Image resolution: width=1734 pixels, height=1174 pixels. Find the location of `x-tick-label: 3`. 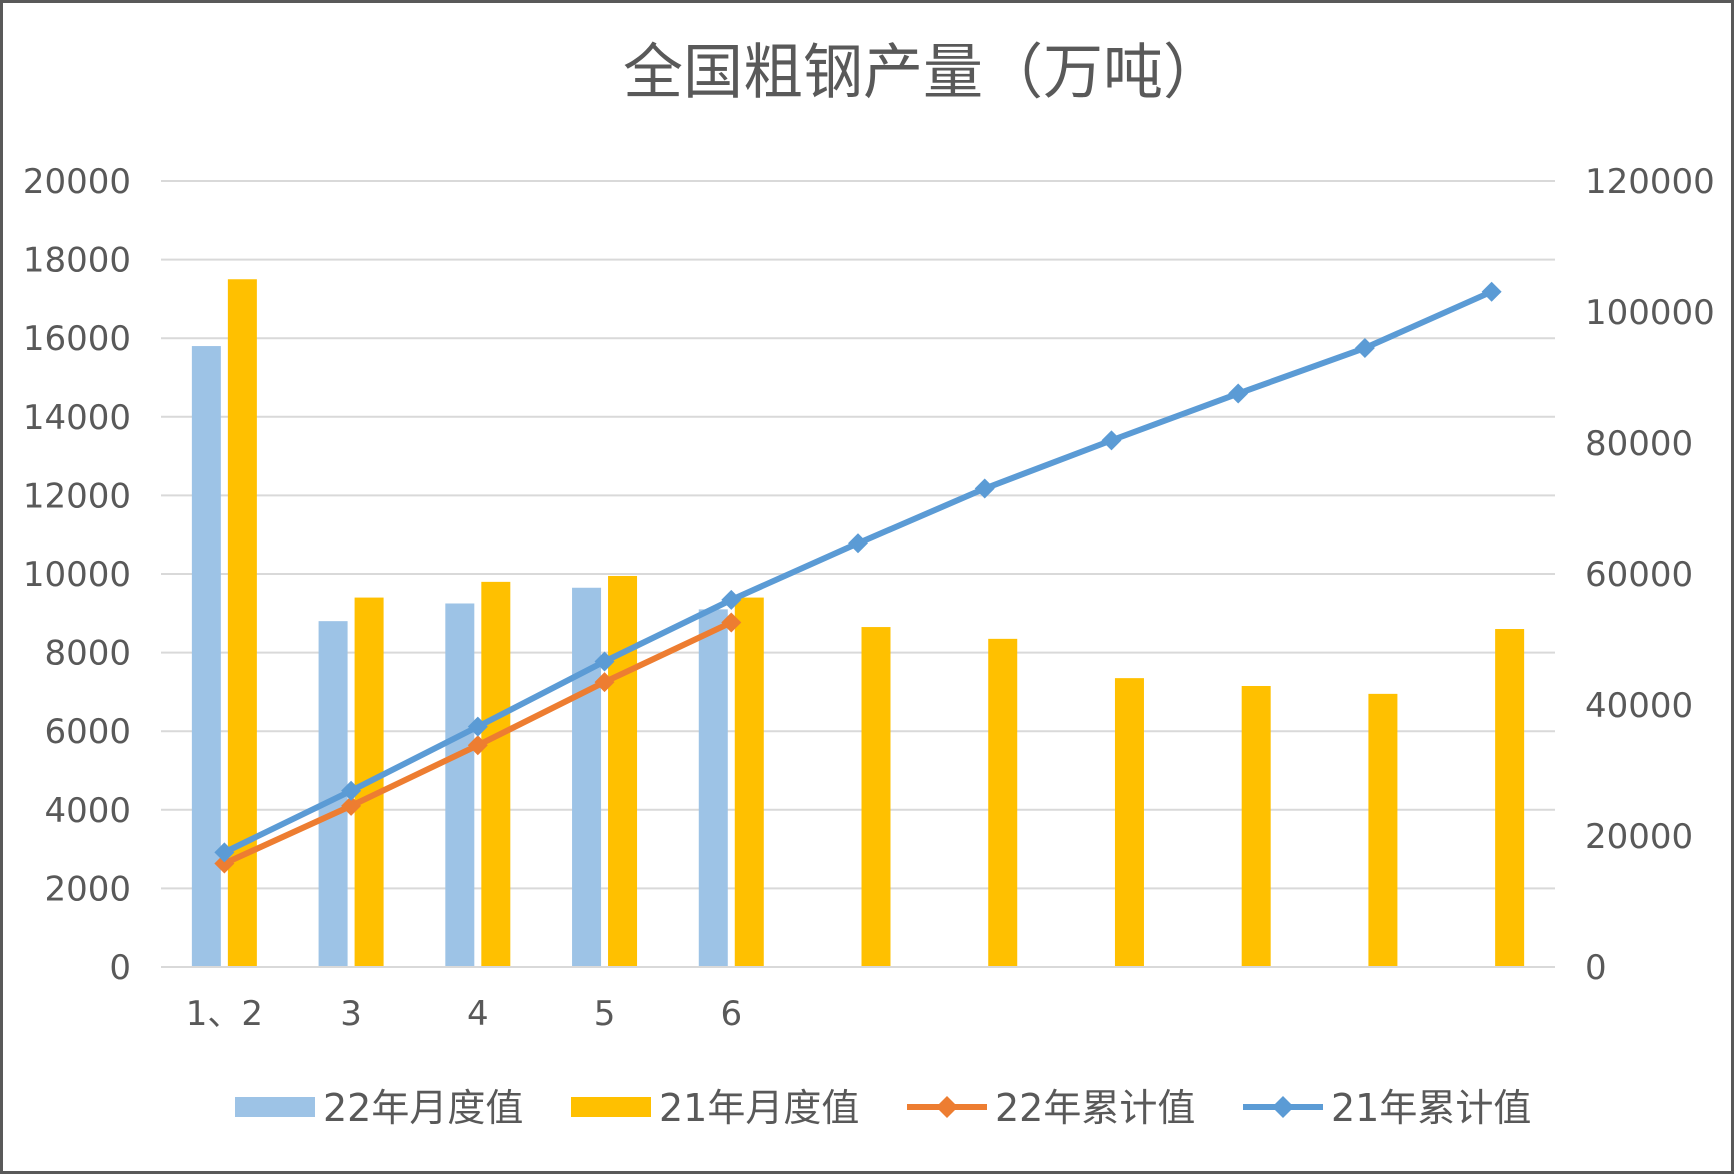

x-tick-label: 3 is located at coordinates (351, 1014).